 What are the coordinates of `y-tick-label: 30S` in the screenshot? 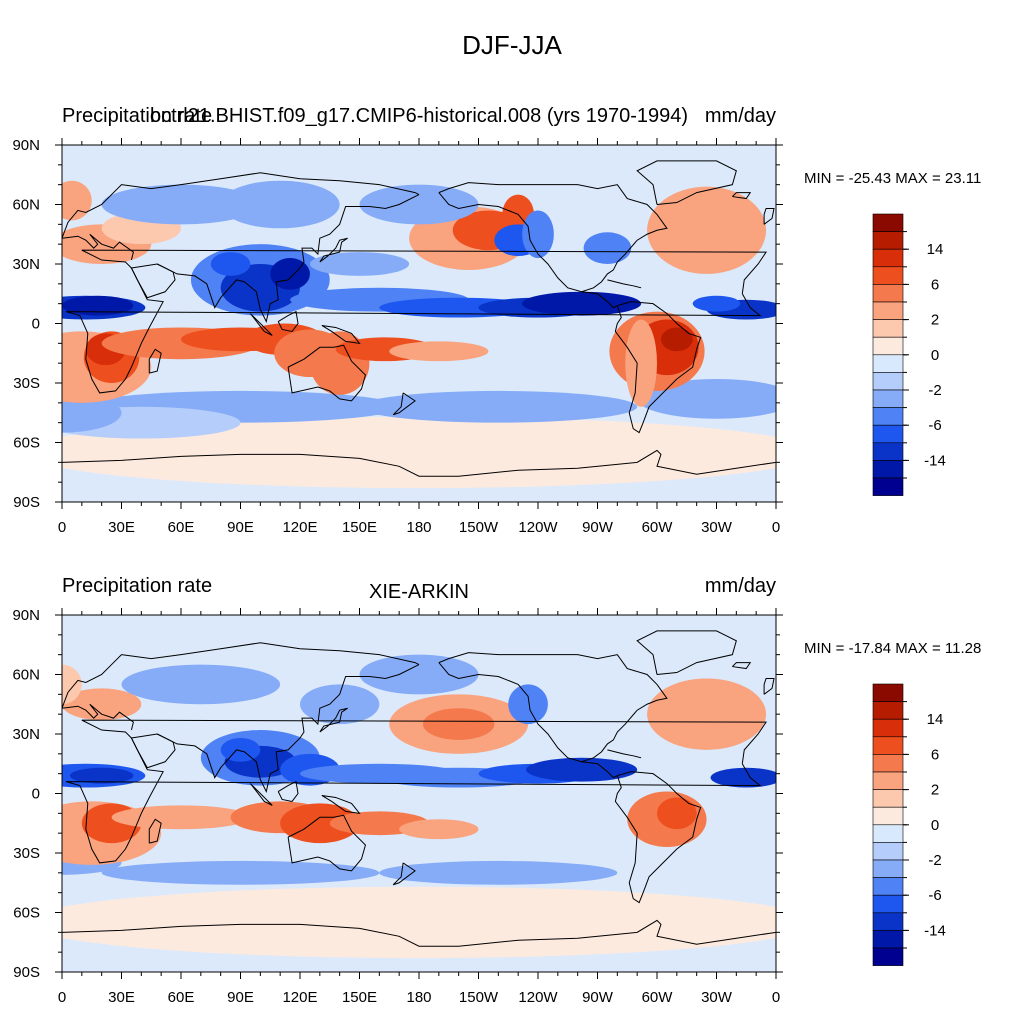 It's located at (26, 853).